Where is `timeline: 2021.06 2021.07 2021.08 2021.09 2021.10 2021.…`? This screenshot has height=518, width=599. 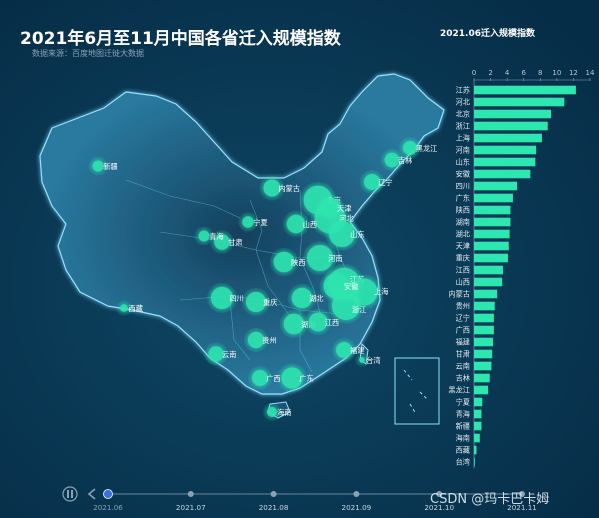 timeline: 2021.06 2021.07 2021.08 2021.09 2021.10 2021.… is located at coordinates (299, 499).